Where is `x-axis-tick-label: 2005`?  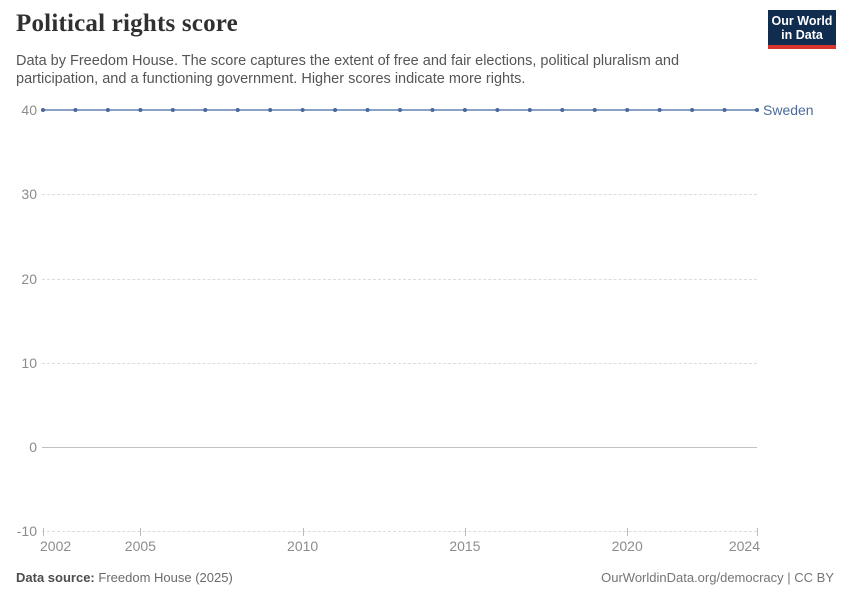
x-axis-tick-label: 2005 is located at coordinates (140, 546).